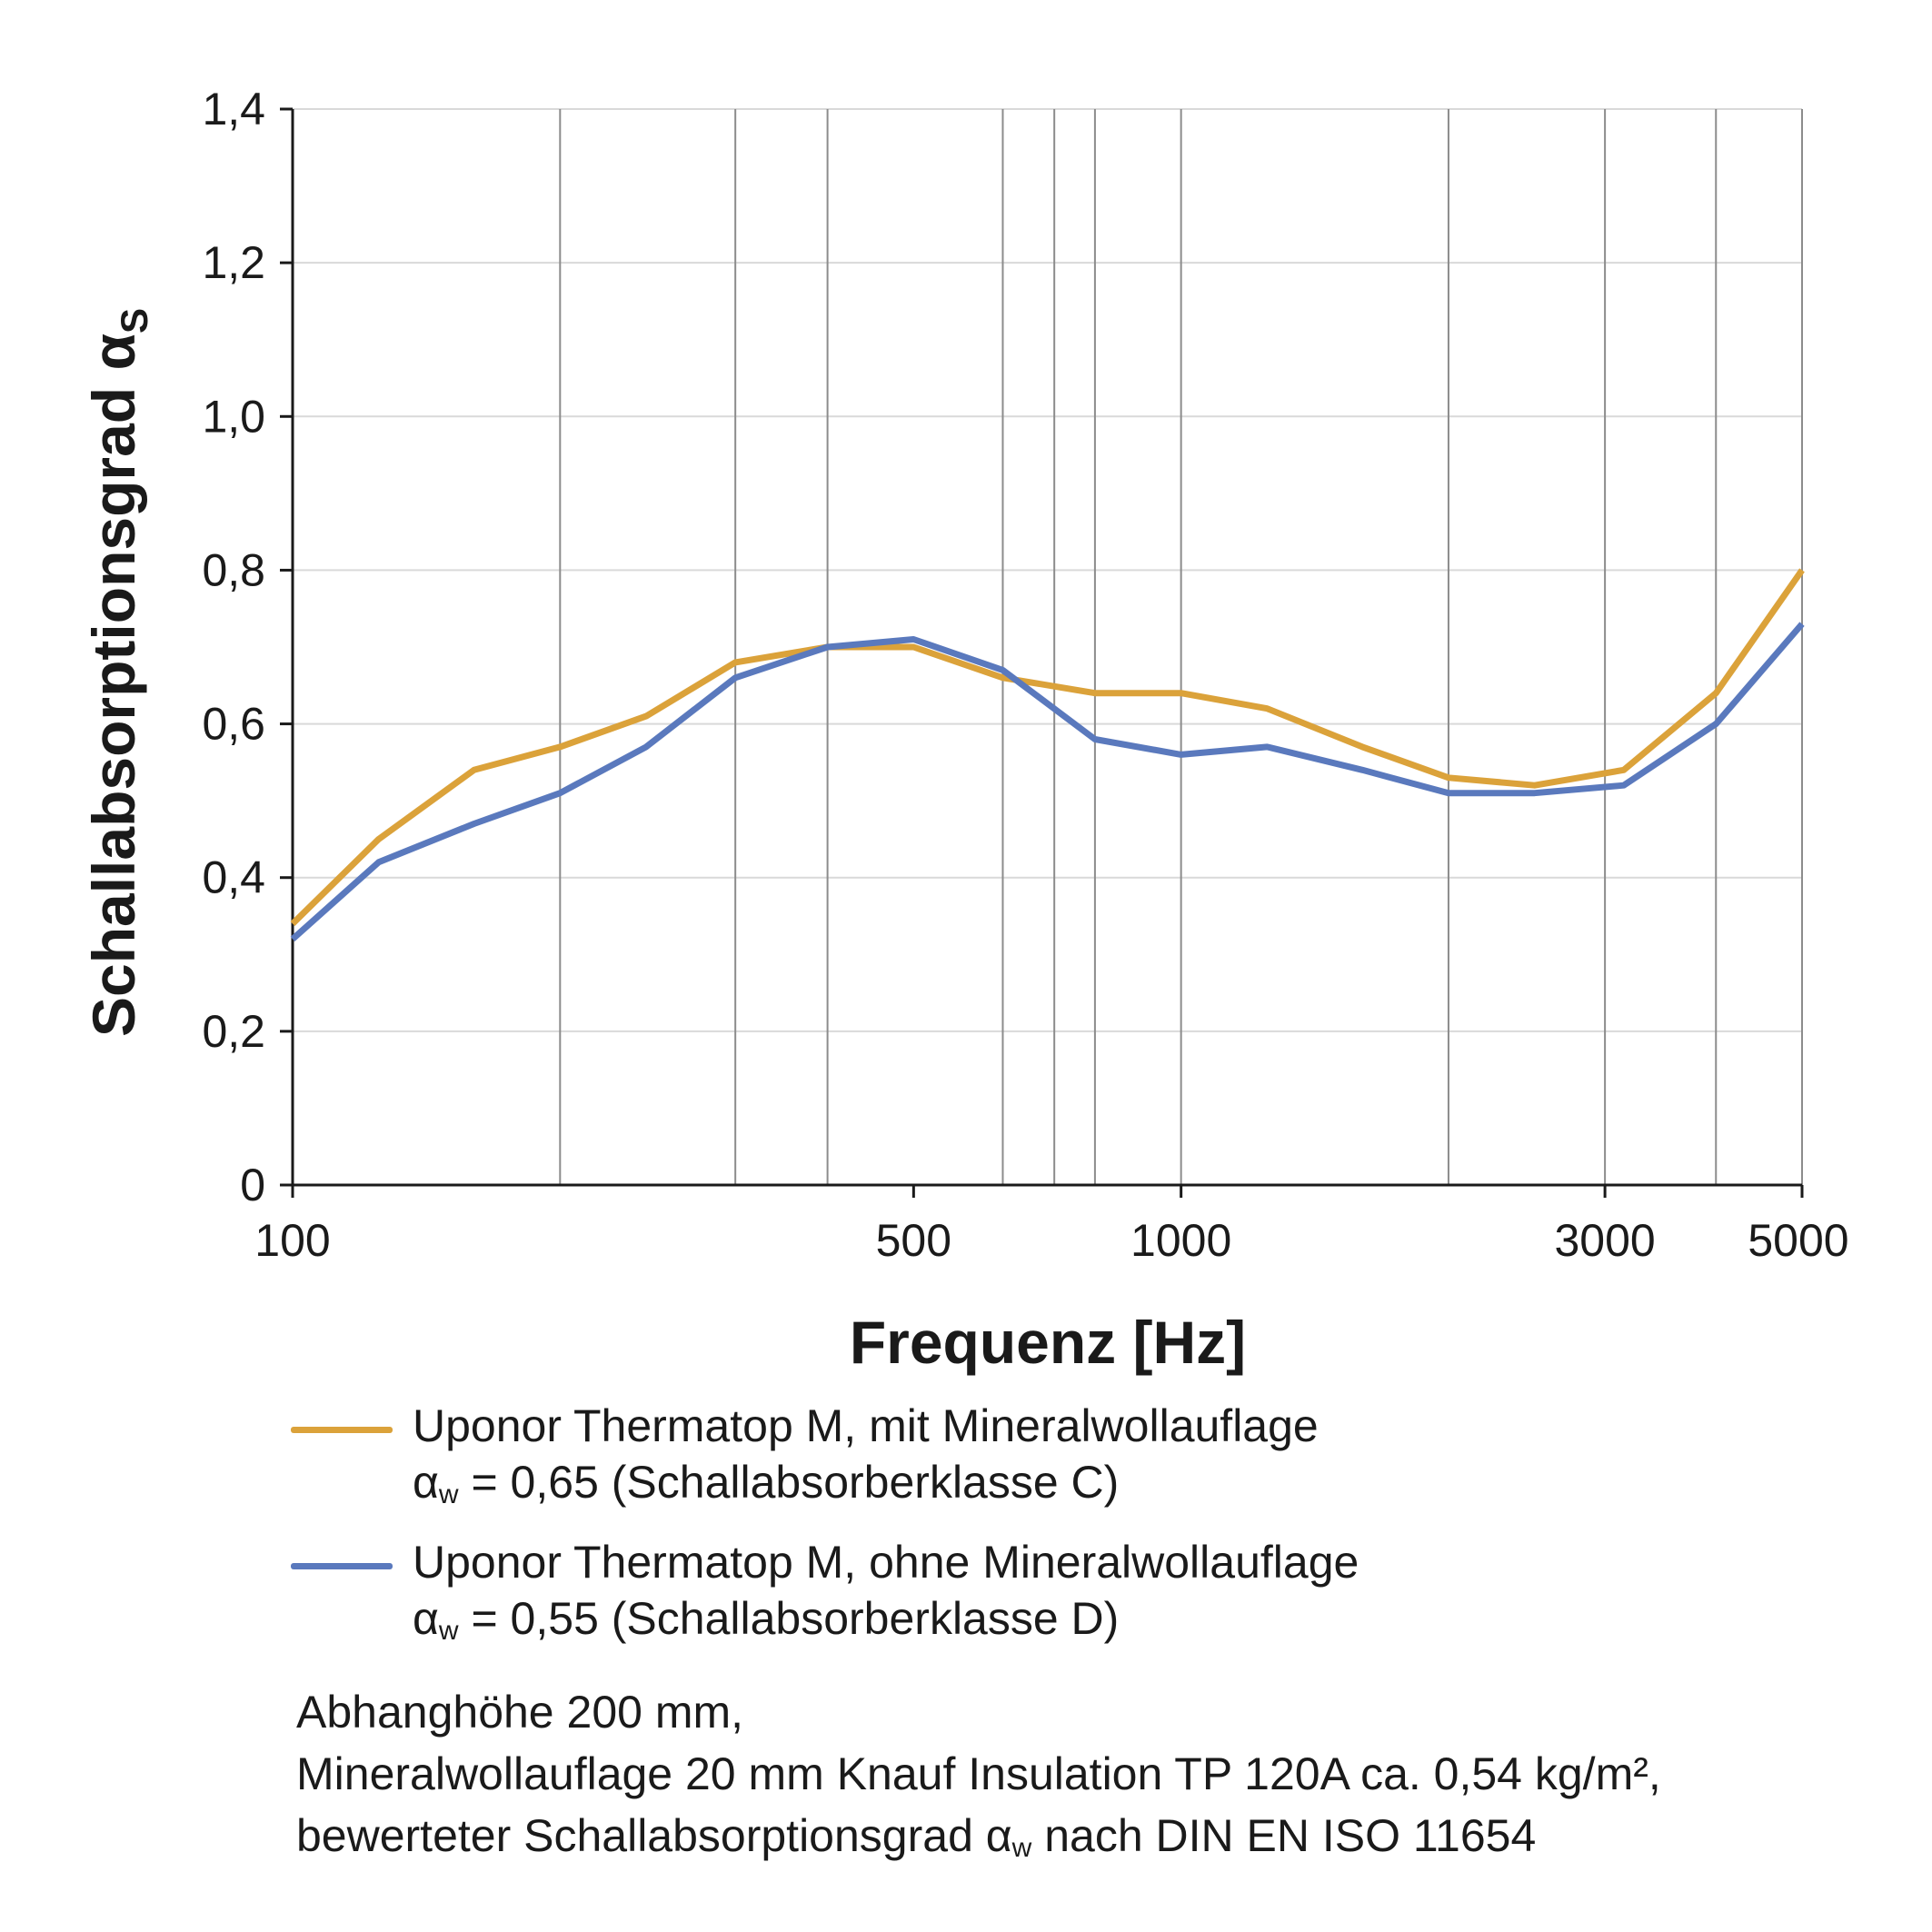 Image resolution: width=1932 pixels, height=1932 pixels. What do you see at coordinates (342, 1566) in the screenshot?
I see `legend-swatch-ohne` at bounding box center [342, 1566].